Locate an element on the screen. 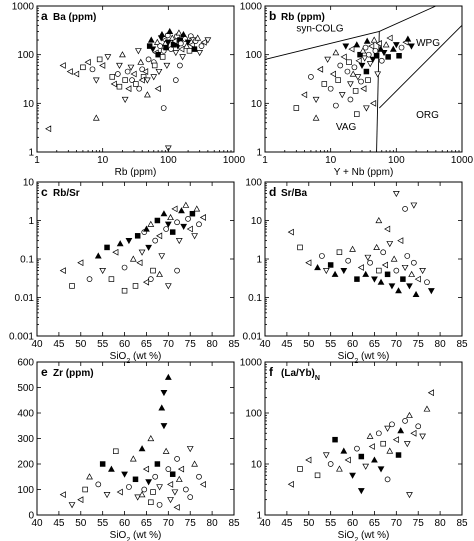 The image size is (474, 541). field-boundaries: syn-COLG WPG VAG ORG is located at coordinates (363, 79).